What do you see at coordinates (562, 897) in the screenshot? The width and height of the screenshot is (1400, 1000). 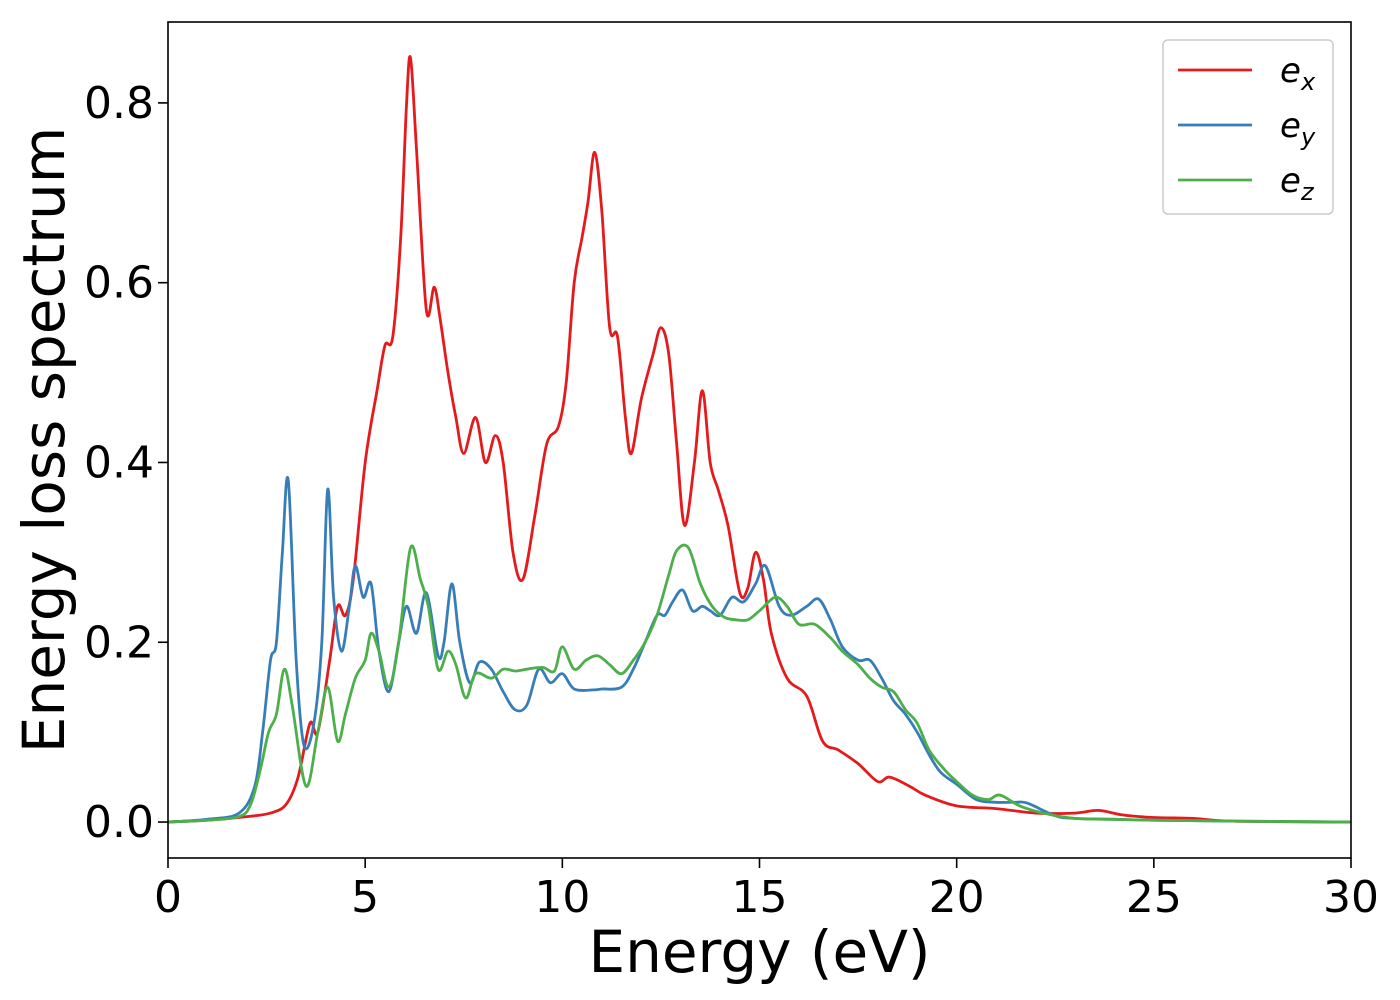 I see `x-tick-label: 10` at bounding box center [562, 897].